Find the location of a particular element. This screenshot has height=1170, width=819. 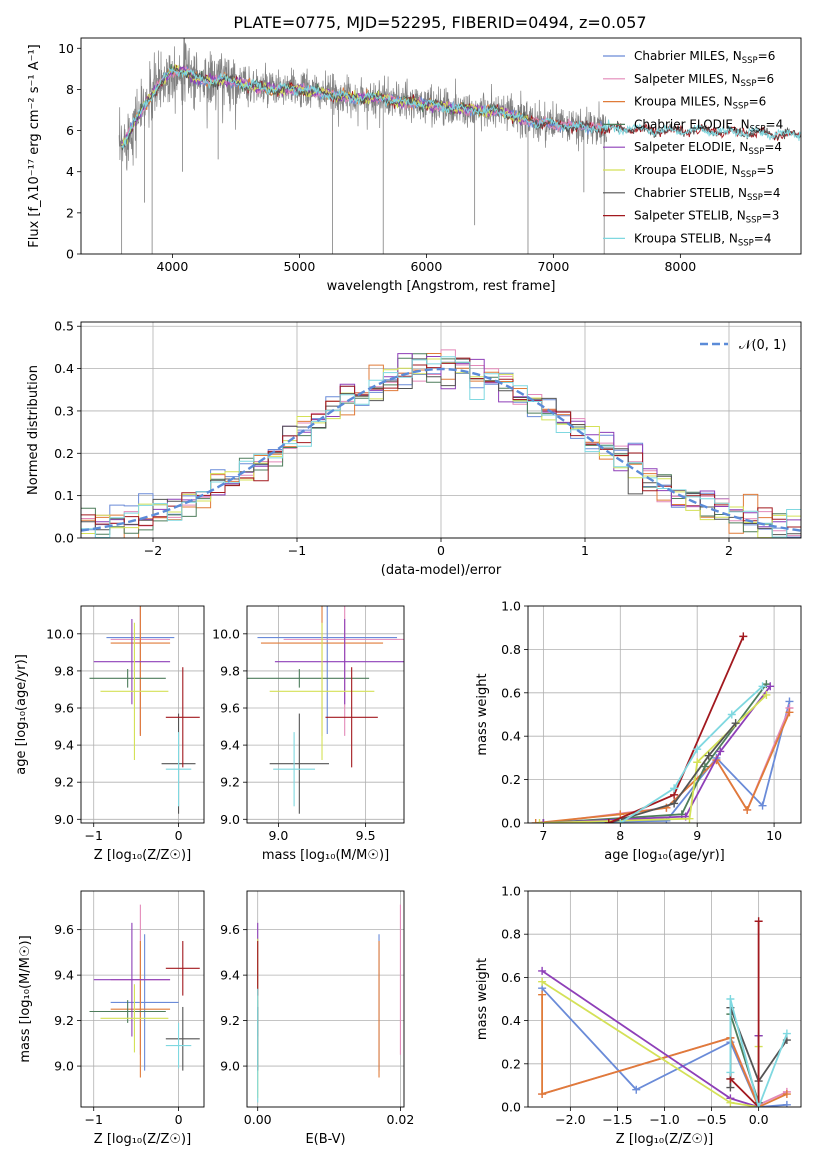

x-tick-label: 2 is located at coordinates (729, 550).